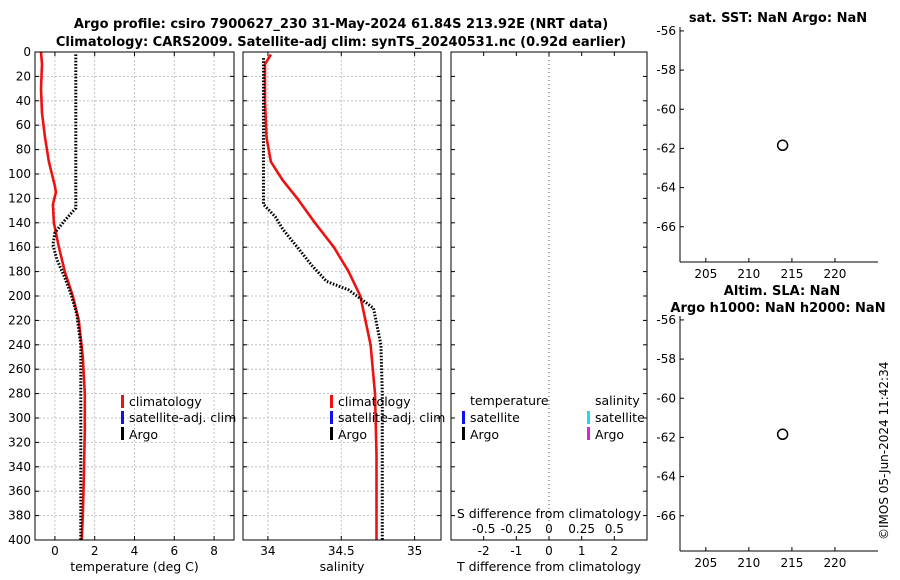 The height and width of the screenshot is (580, 900). What do you see at coordinates (19, 272) in the screenshot?
I see `y-tick-label: 180` at bounding box center [19, 272].